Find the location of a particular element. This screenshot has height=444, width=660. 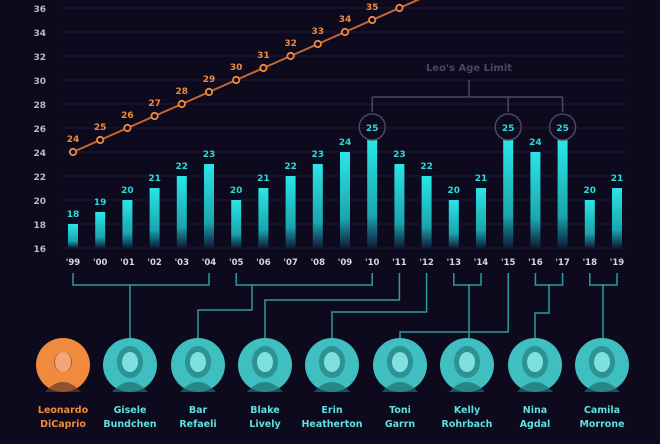

x-tick-label: '09 is located at coordinates (345, 263).